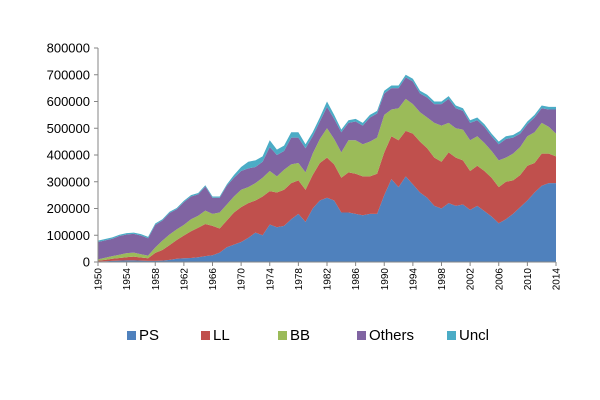 This screenshot has height=400, width=600. Describe the element at coordinates (299, 279) in the screenshot. I see `x-tick-label: 1978` at that location.